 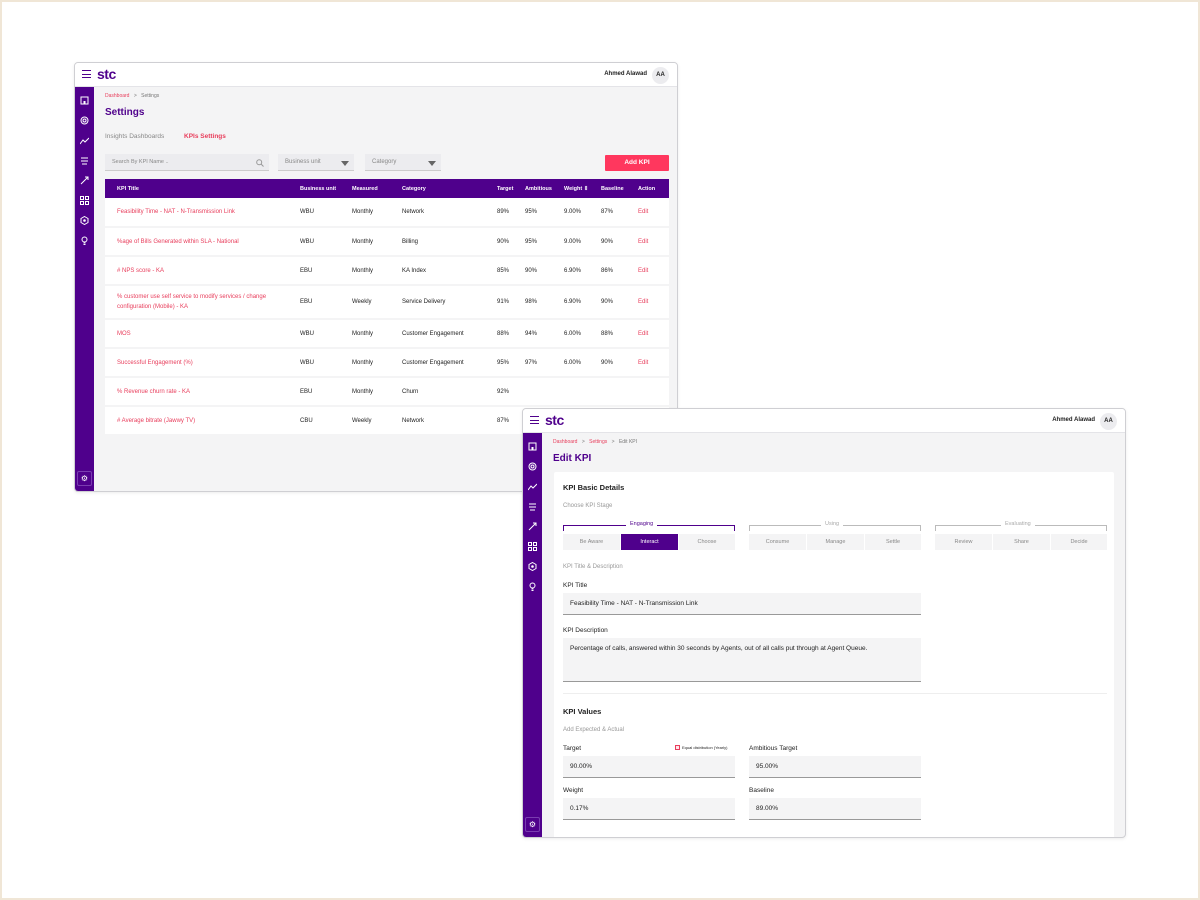 I want to click on col-target-header: Target, so click(x=508, y=188).